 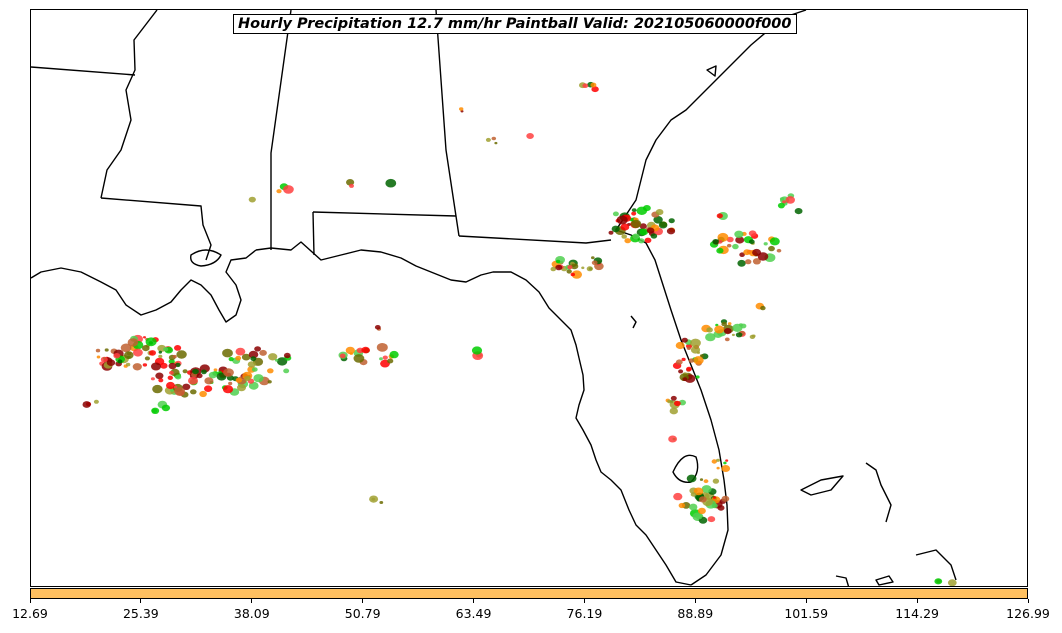 I want to click on colorbar-tick-label: 38.09, so click(x=251, y=613).